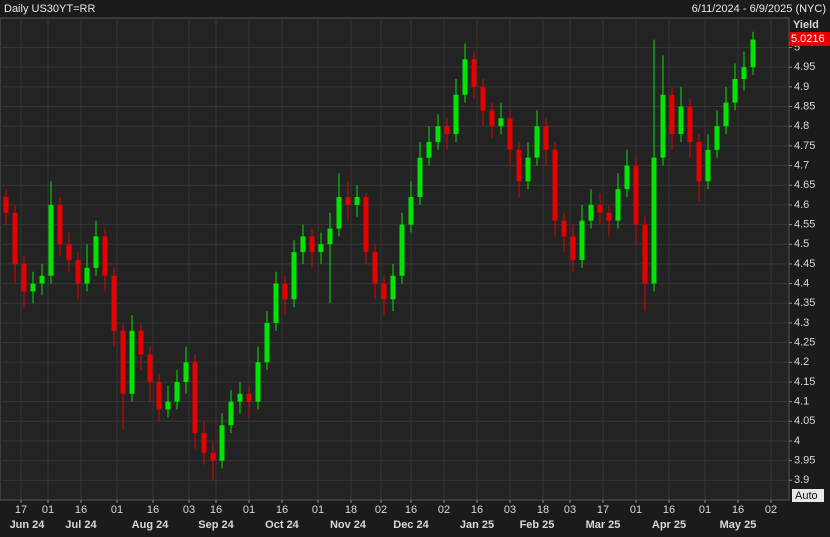 The image size is (830, 537). What do you see at coordinates (348, 525) in the screenshot?
I see `month-label: Nov 24` at bounding box center [348, 525].